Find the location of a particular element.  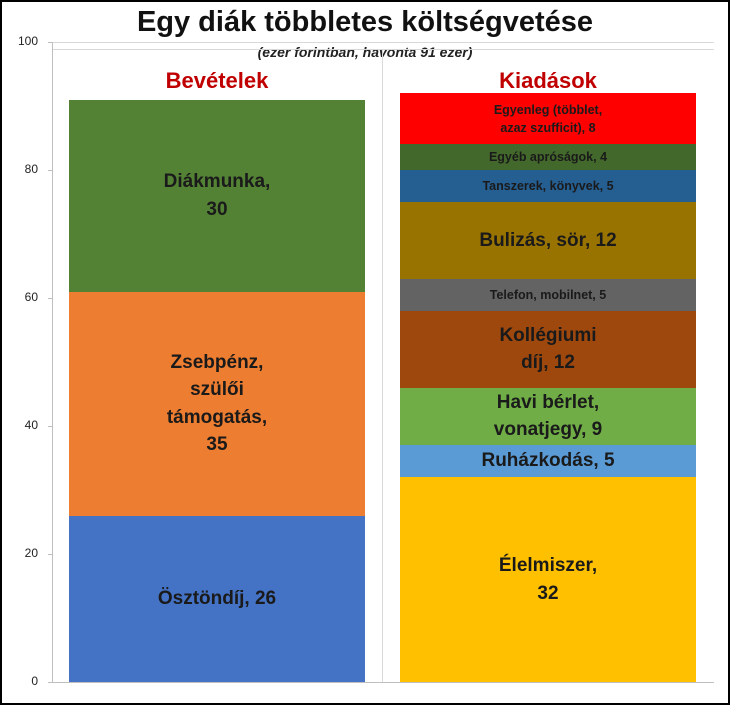

bar-segment: Havi bérlet, vonatjegy, 9 is located at coordinates (548, 416).